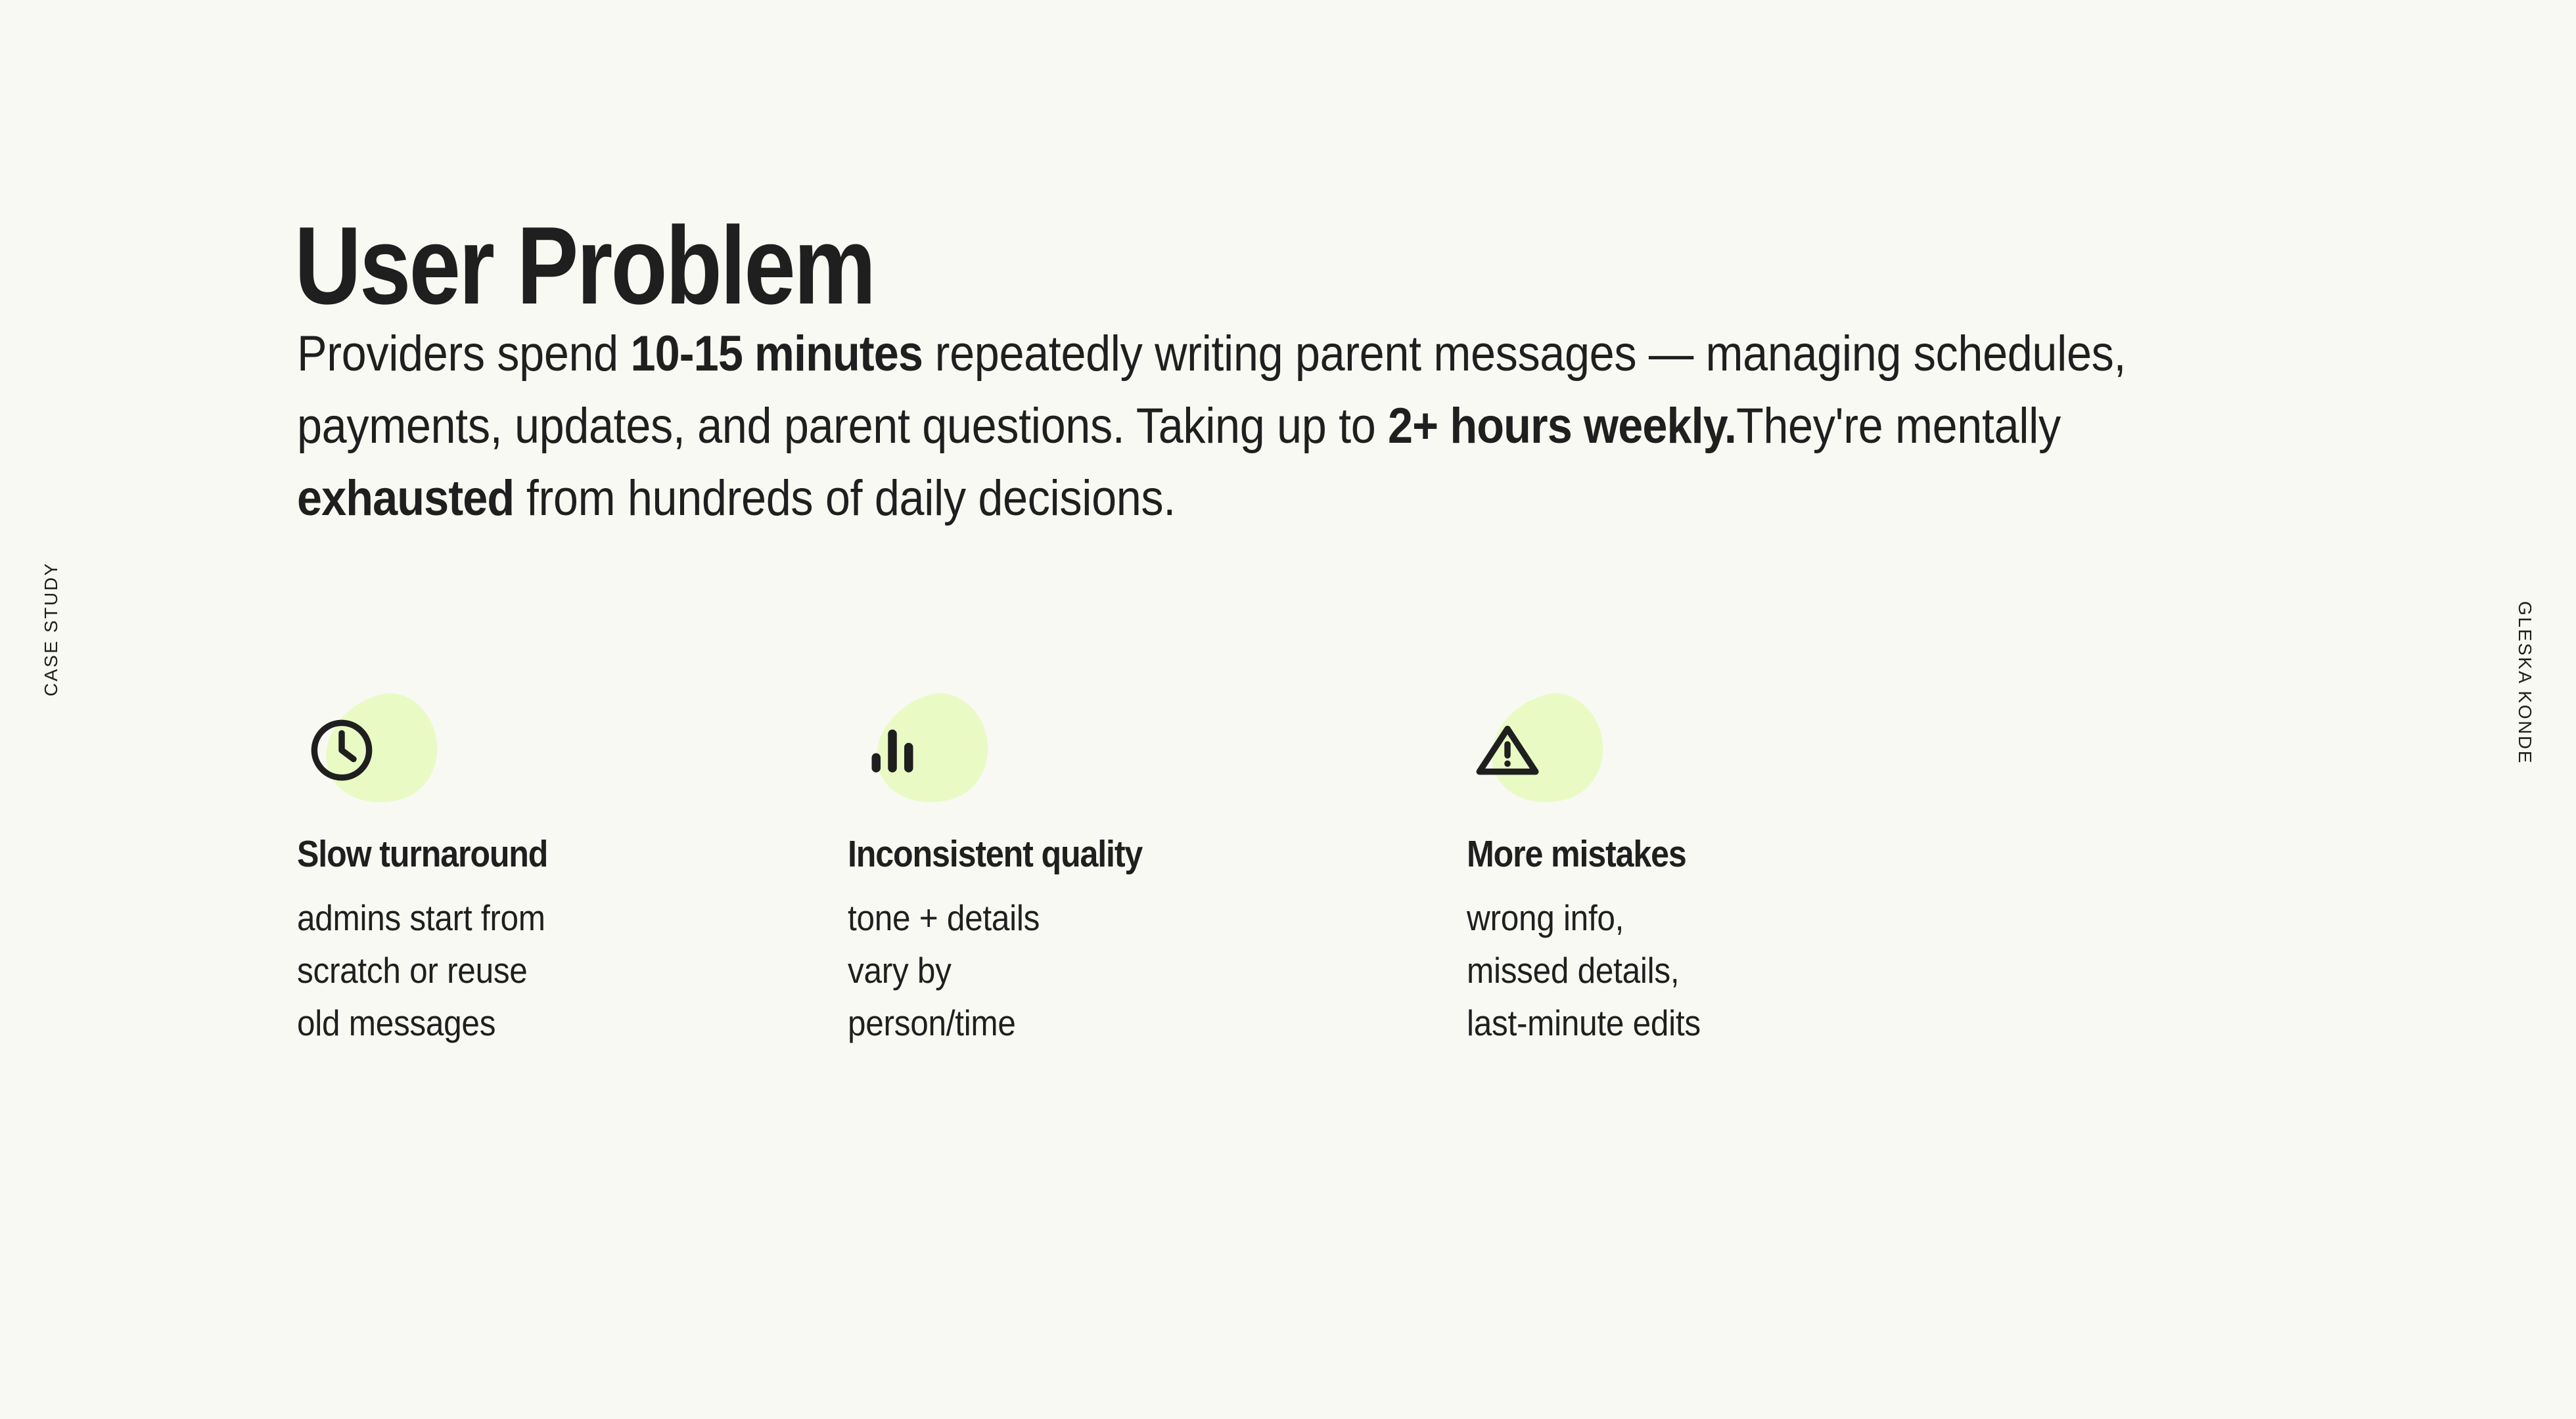  I want to click on feature-card-body-line: person/time, so click(932, 1022).